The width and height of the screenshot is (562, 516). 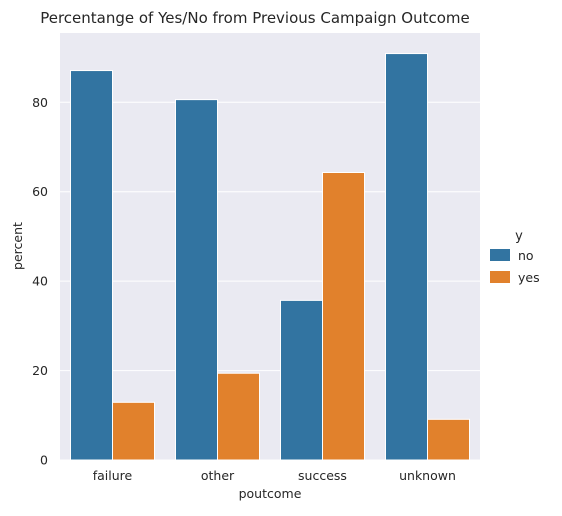 What do you see at coordinates (529, 277) in the screenshot?
I see `legend-label-yes: yes` at bounding box center [529, 277].